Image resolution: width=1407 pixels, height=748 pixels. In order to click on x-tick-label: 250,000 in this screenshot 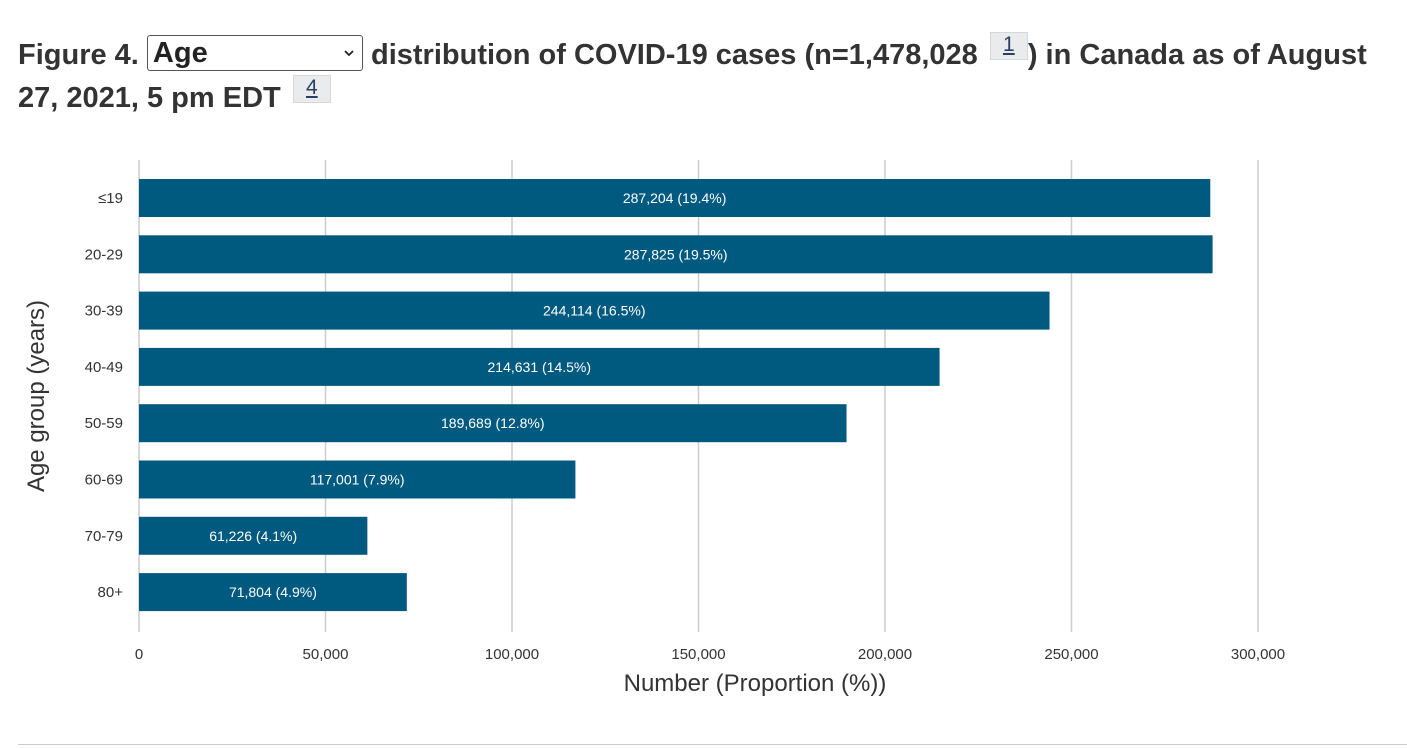, I will do `click(1071, 654)`.